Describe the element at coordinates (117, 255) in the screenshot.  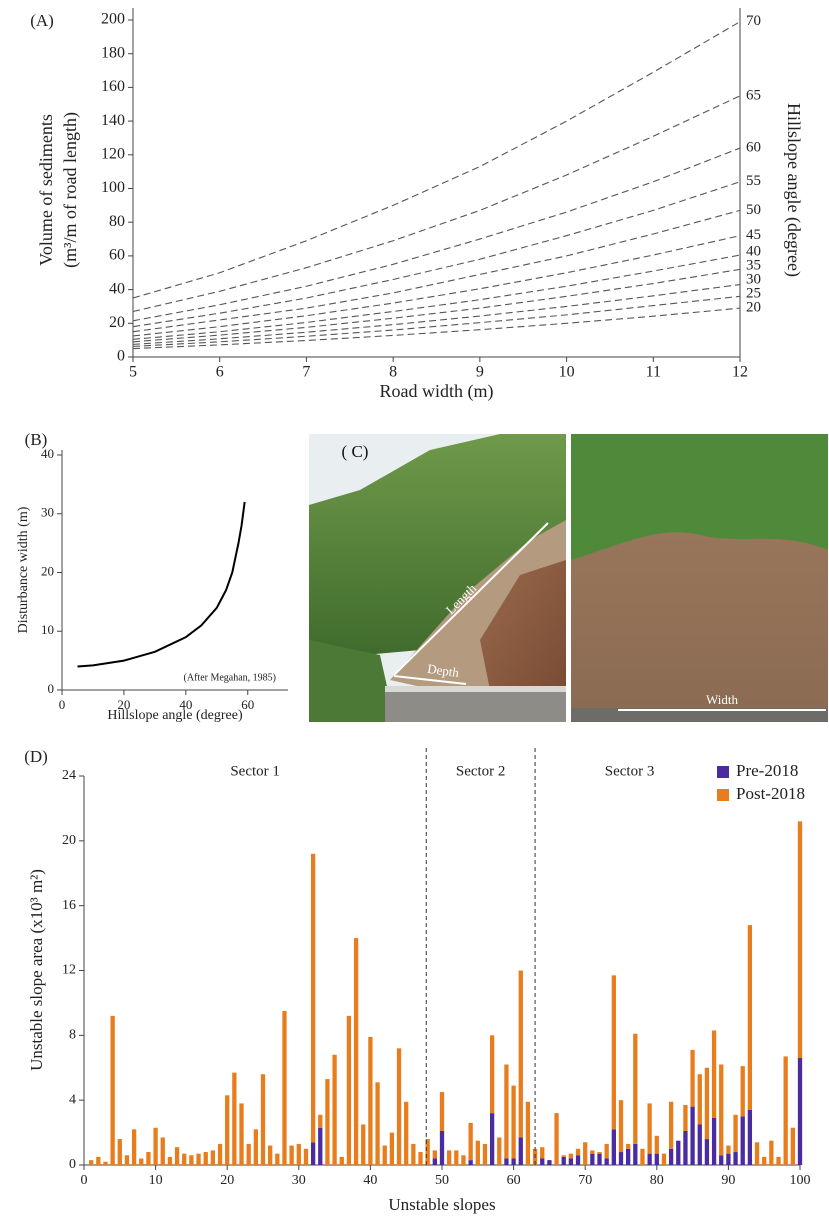
I see `y-tick-label: 60` at that location.